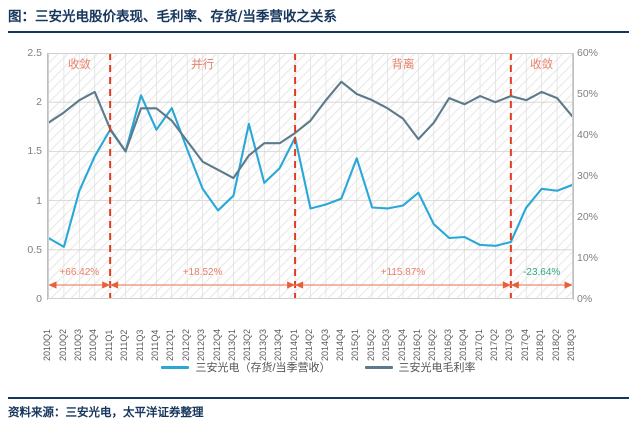  Describe the element at coordinates (588, 217) in the screenshot. I see `right-axis-tick: 20%` at that location.